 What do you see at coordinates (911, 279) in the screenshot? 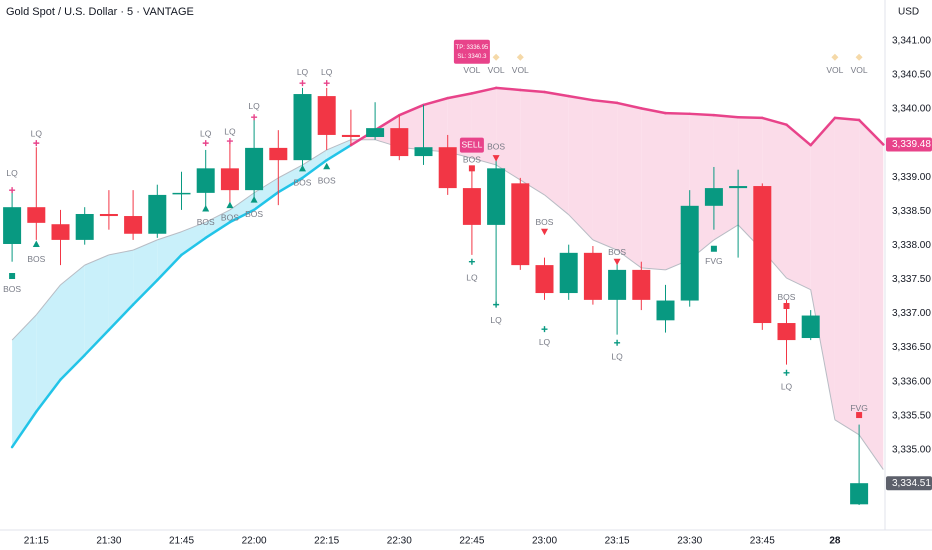
I see `y-tick-label: 3,337.50` at bounding box center [911, 279].